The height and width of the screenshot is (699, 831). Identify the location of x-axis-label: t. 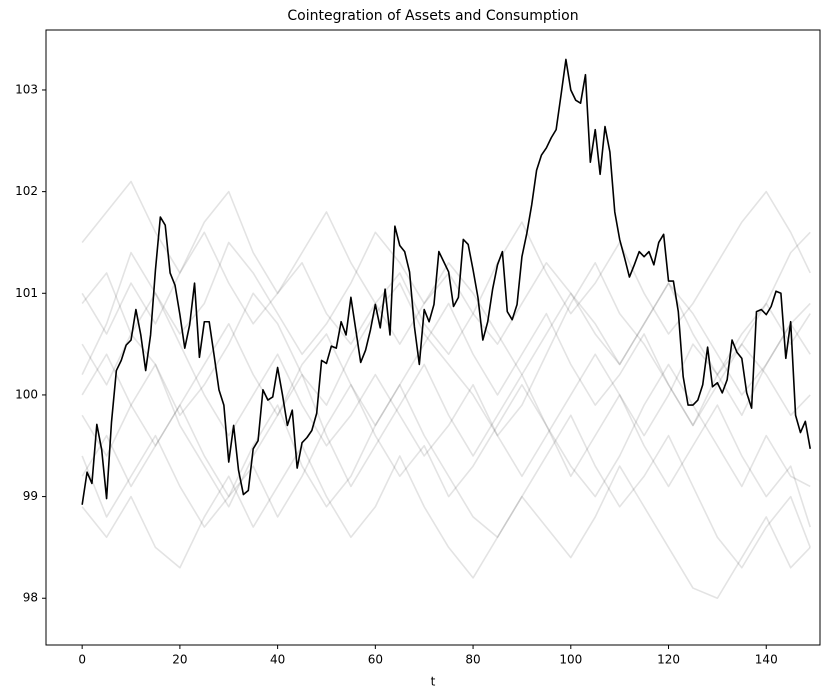
(433, 682).